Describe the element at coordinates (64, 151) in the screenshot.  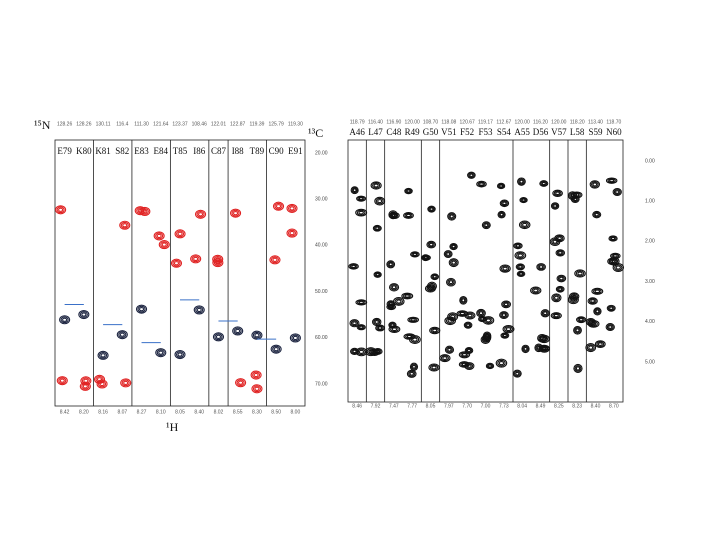
I see `strip-label: E79` at that location.